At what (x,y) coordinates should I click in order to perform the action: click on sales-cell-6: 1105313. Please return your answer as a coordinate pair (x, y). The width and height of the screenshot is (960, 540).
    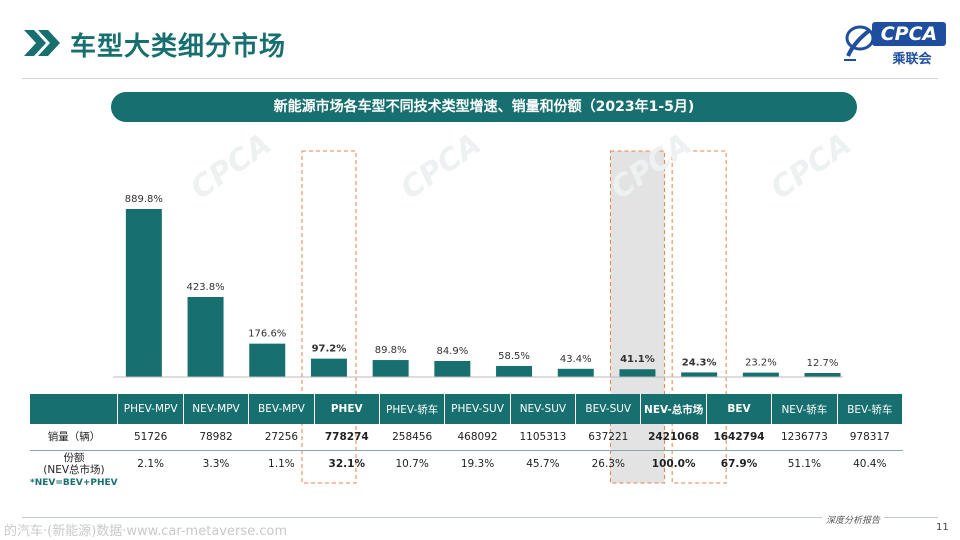
    Looking at the image, I should click on (543, 437).